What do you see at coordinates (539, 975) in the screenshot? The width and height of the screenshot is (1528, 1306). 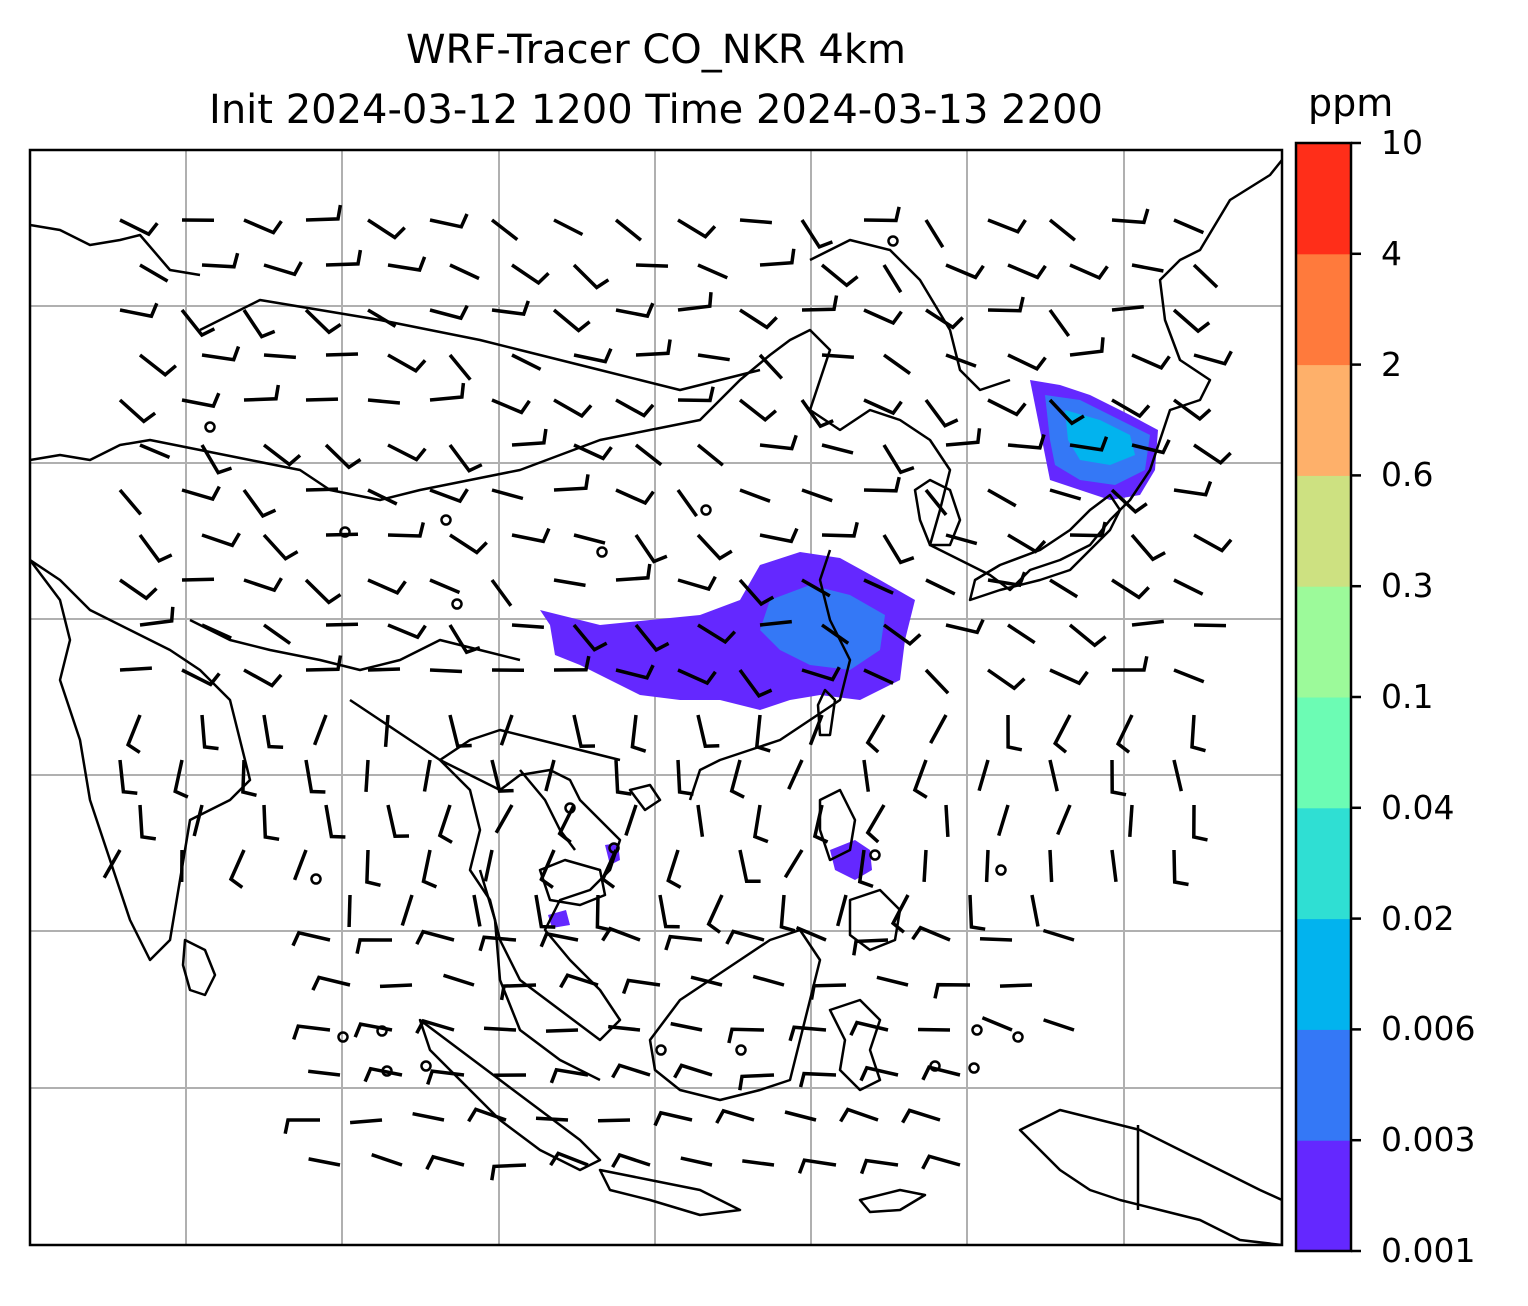 I see `coastline-malay-peninsula` at bounding box center [539, 975].